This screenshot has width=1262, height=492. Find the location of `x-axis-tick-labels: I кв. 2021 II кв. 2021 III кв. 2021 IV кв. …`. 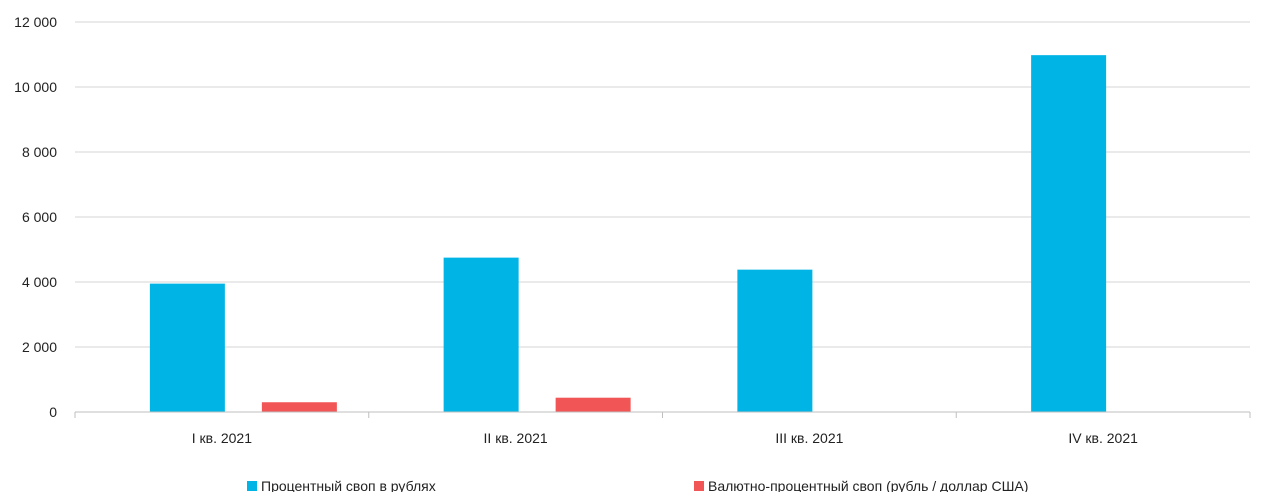

x-axis-tick-labels: I кв. 2021 II кв. 2021 III кв. 2021 IV кв. … is located at coordinates (665, 438).